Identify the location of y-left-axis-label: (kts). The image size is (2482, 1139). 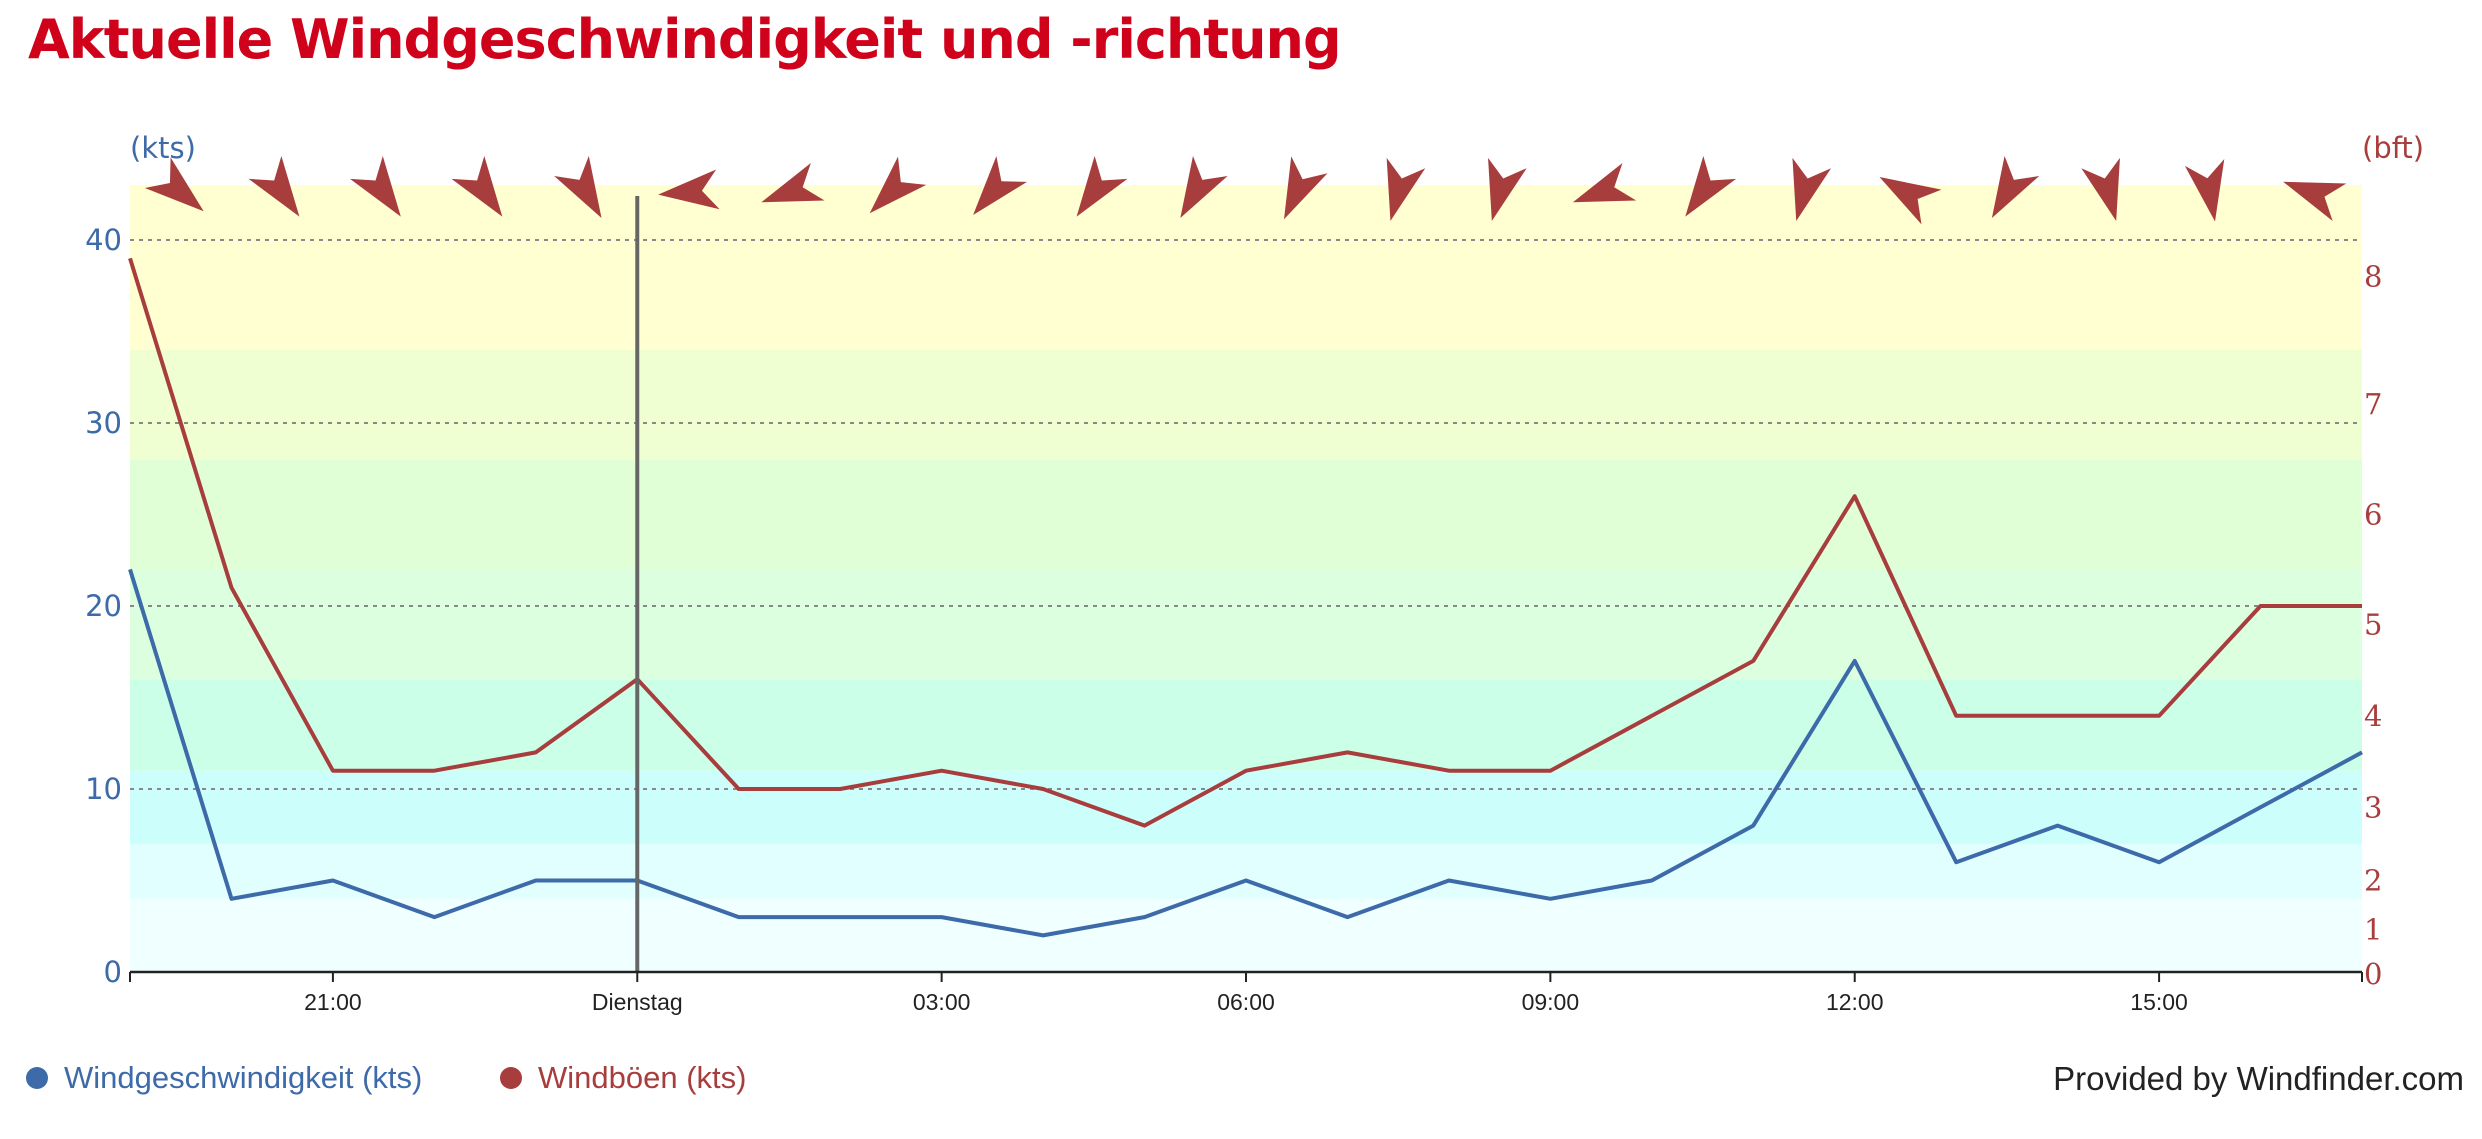
(163, 148).